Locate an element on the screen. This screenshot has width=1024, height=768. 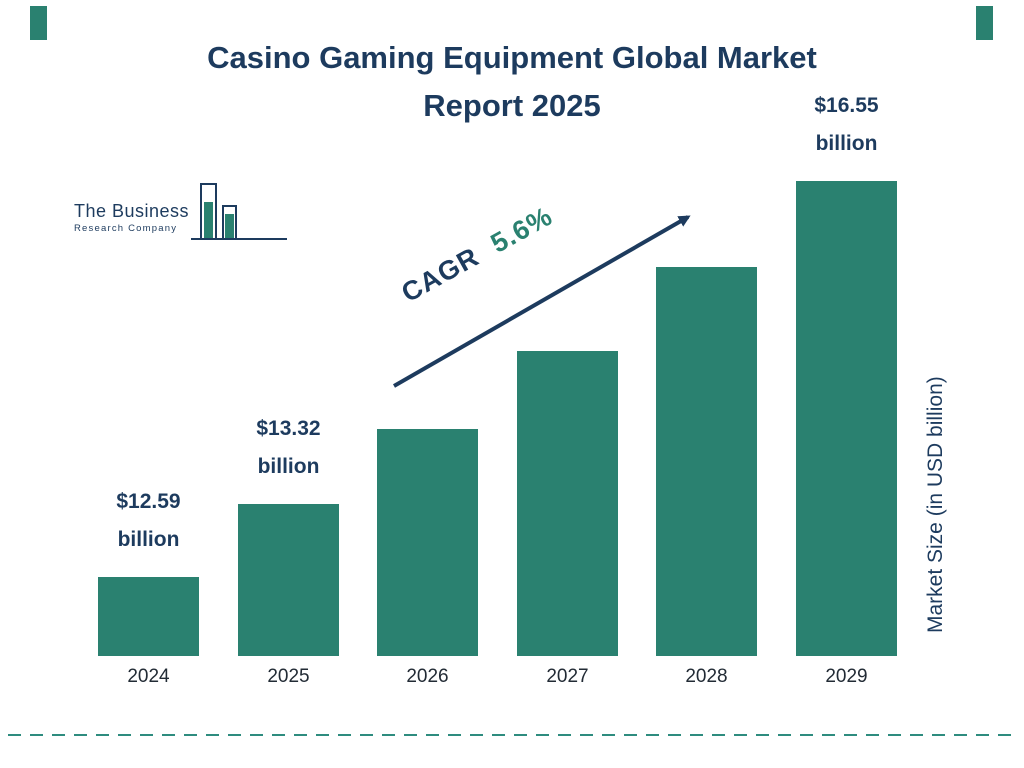
bar-2024 is located at coordinates (148, 616).